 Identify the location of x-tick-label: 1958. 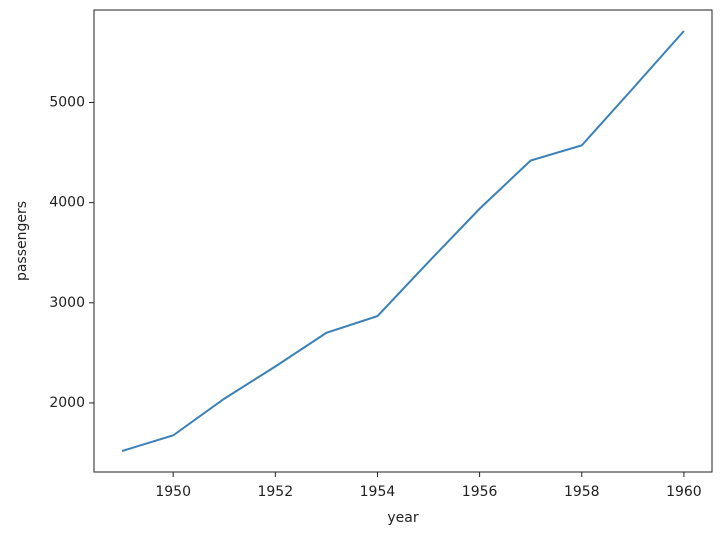
(582, 492).